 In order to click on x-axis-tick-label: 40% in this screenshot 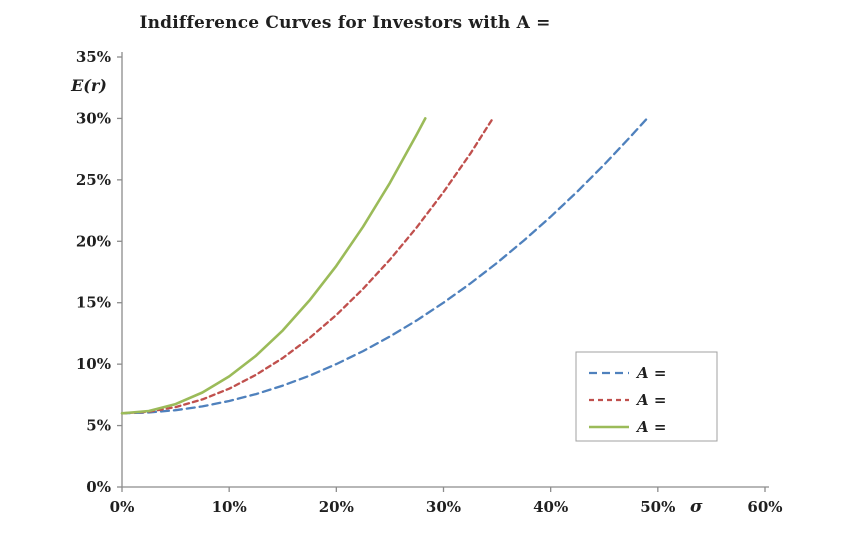, I will do `click(550, 507)`.